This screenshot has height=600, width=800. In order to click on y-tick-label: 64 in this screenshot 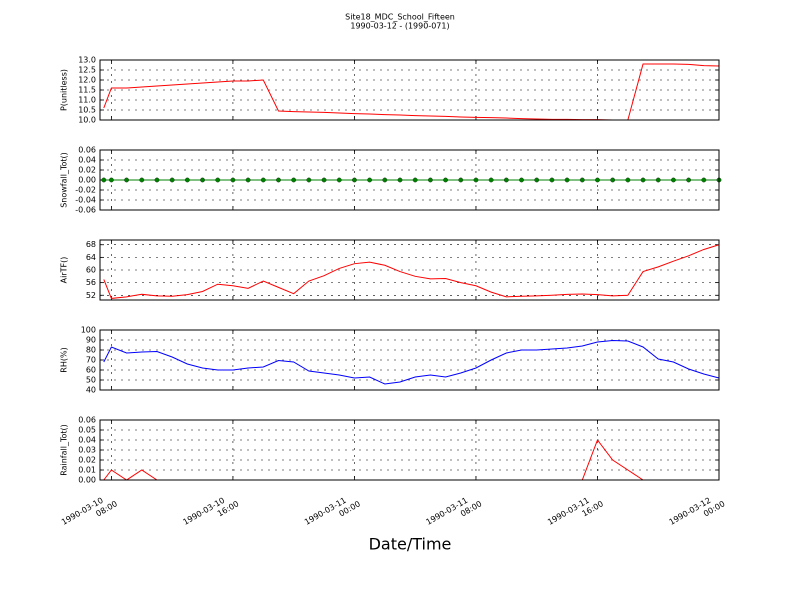, I will do `click(91, 257)`.